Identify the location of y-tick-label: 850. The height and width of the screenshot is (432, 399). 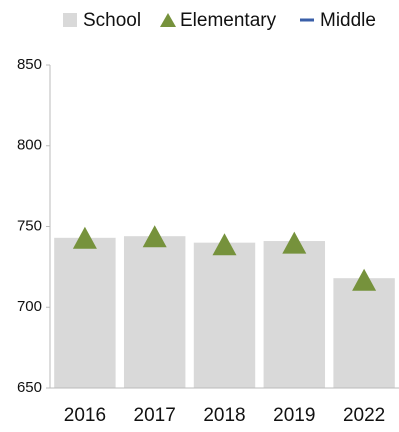
(29, 64).